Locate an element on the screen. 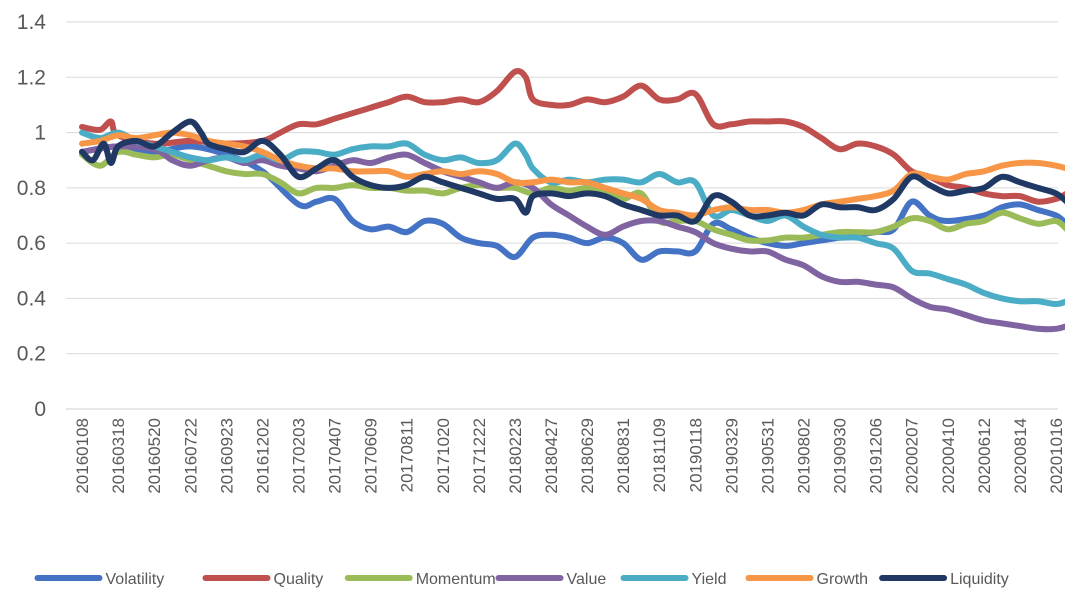 Image resolution: width=1065 pixels, height=600 pixels. legend-label: Volatility is located at coordinates (135, 579).